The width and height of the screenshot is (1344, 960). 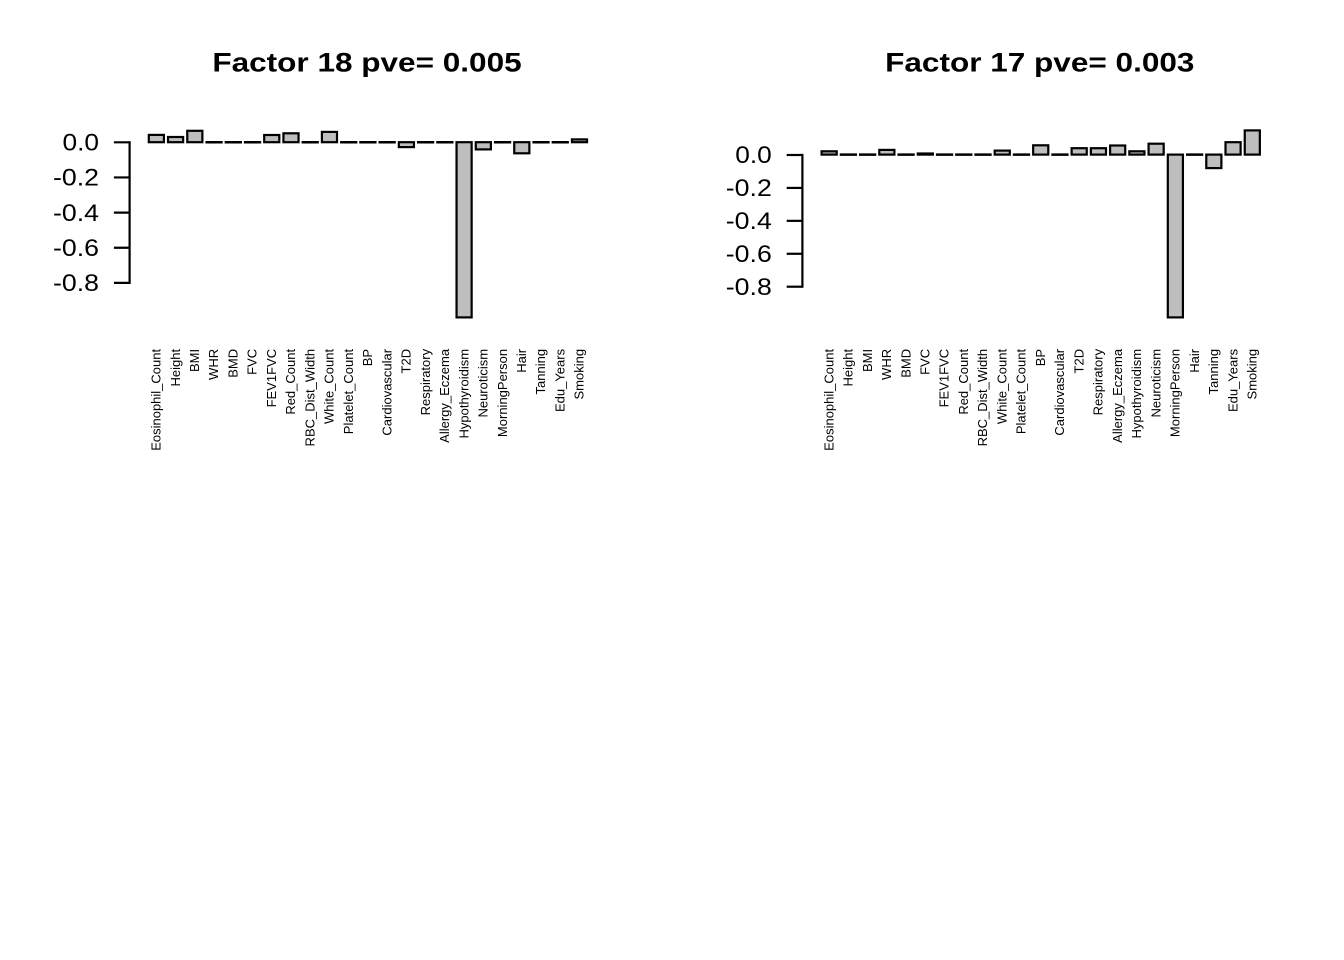 What do you see at coordinates (366, 62) in the screenshot?
I see `svg-text: Factor 18 pve= 0.005` at bounding box center [366, 62].